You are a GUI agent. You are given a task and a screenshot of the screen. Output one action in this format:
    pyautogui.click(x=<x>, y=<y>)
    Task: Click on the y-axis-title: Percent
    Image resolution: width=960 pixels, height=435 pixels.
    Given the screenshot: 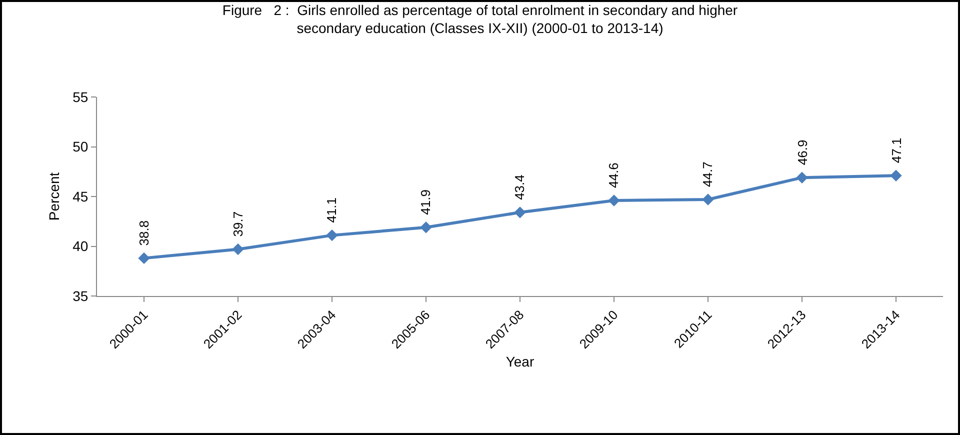 What is the action you would take?
    pyautogui.click(x=54, y=196)
    